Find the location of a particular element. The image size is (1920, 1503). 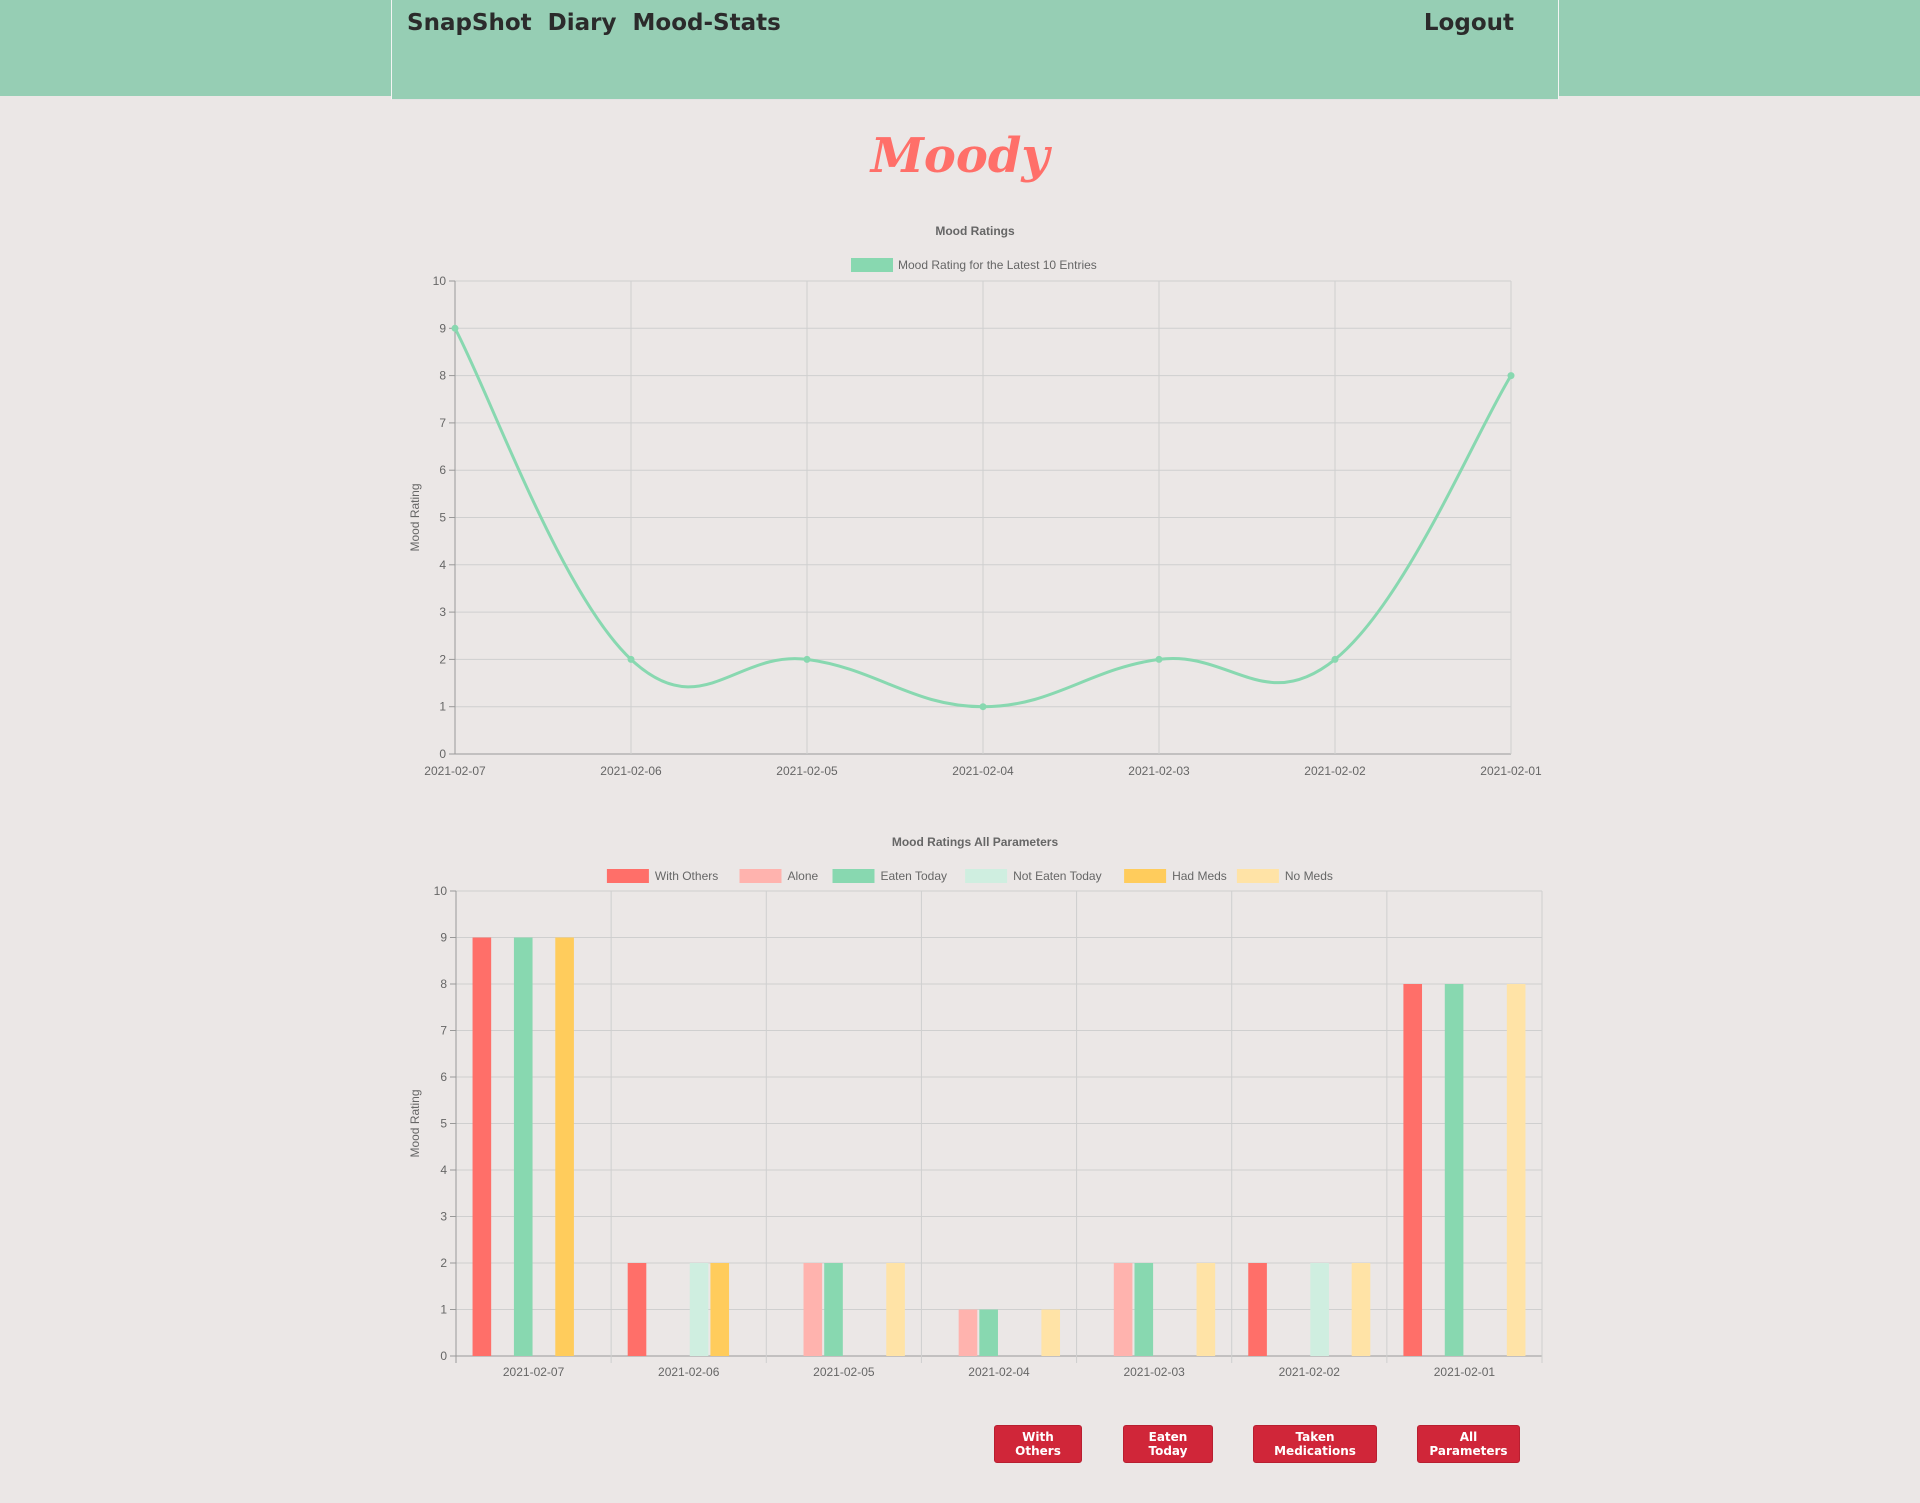

chart-legend: Mood Rating for the Latest 10 Entries is located at coordinates (974, 265).